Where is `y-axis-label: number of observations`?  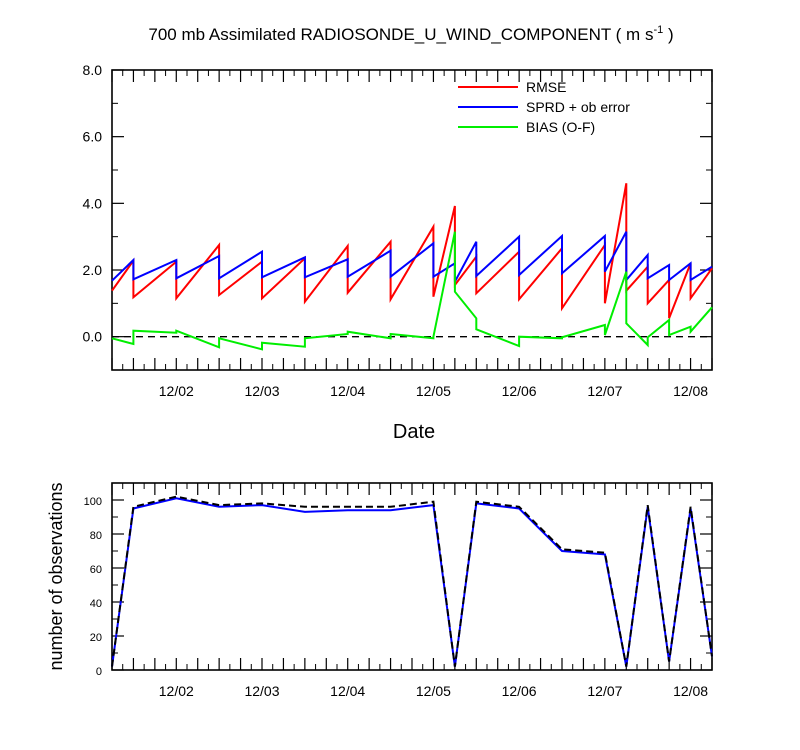
y-axis-label: number of observations is located at coordinates (56, 576).